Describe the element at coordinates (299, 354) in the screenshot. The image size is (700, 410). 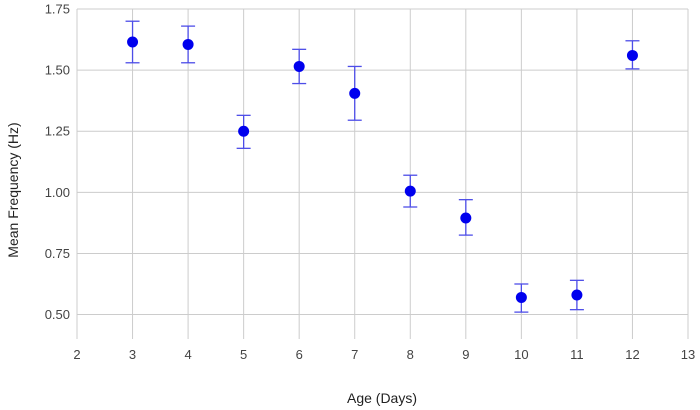
I see `x-tick-label: 6` at that location.